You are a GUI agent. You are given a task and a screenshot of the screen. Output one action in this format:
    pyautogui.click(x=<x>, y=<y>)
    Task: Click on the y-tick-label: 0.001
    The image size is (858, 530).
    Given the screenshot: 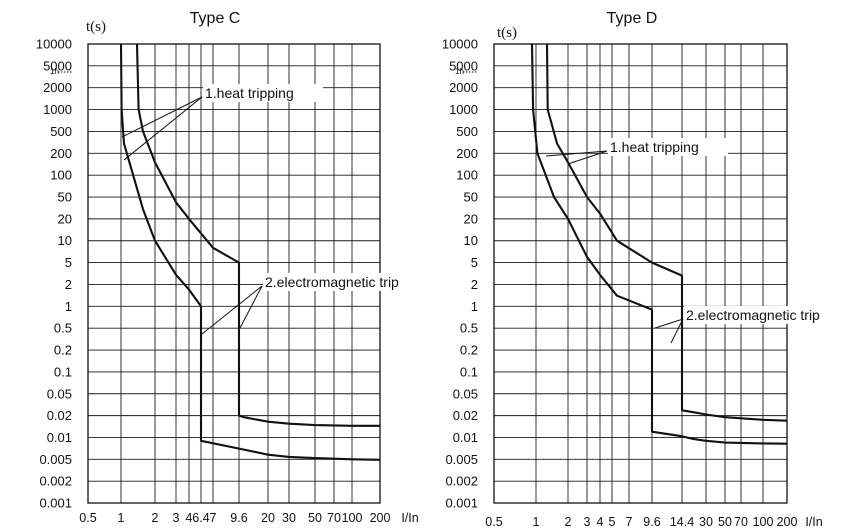 What is the action you would take?
    pyautogui.click(x=55, y=503)
    